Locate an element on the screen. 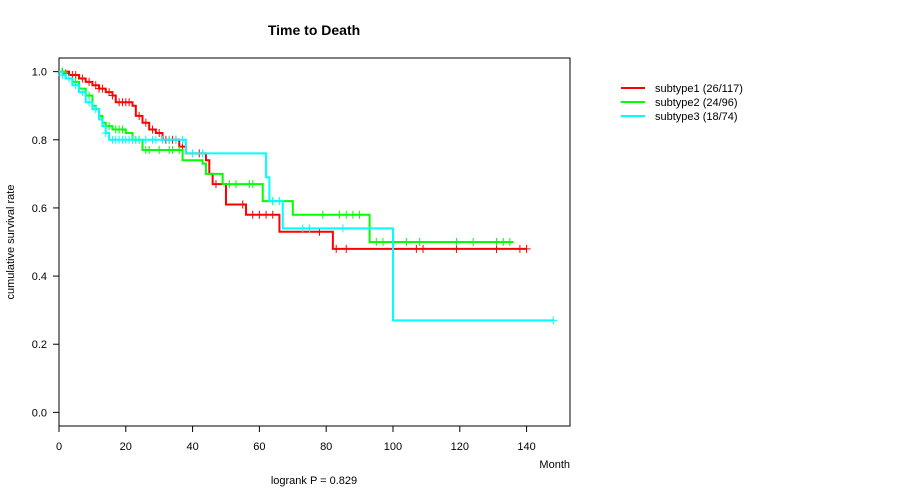 The image size is (900, 500). y-tick-label: 1.0 is located at coordinates (39, 73).